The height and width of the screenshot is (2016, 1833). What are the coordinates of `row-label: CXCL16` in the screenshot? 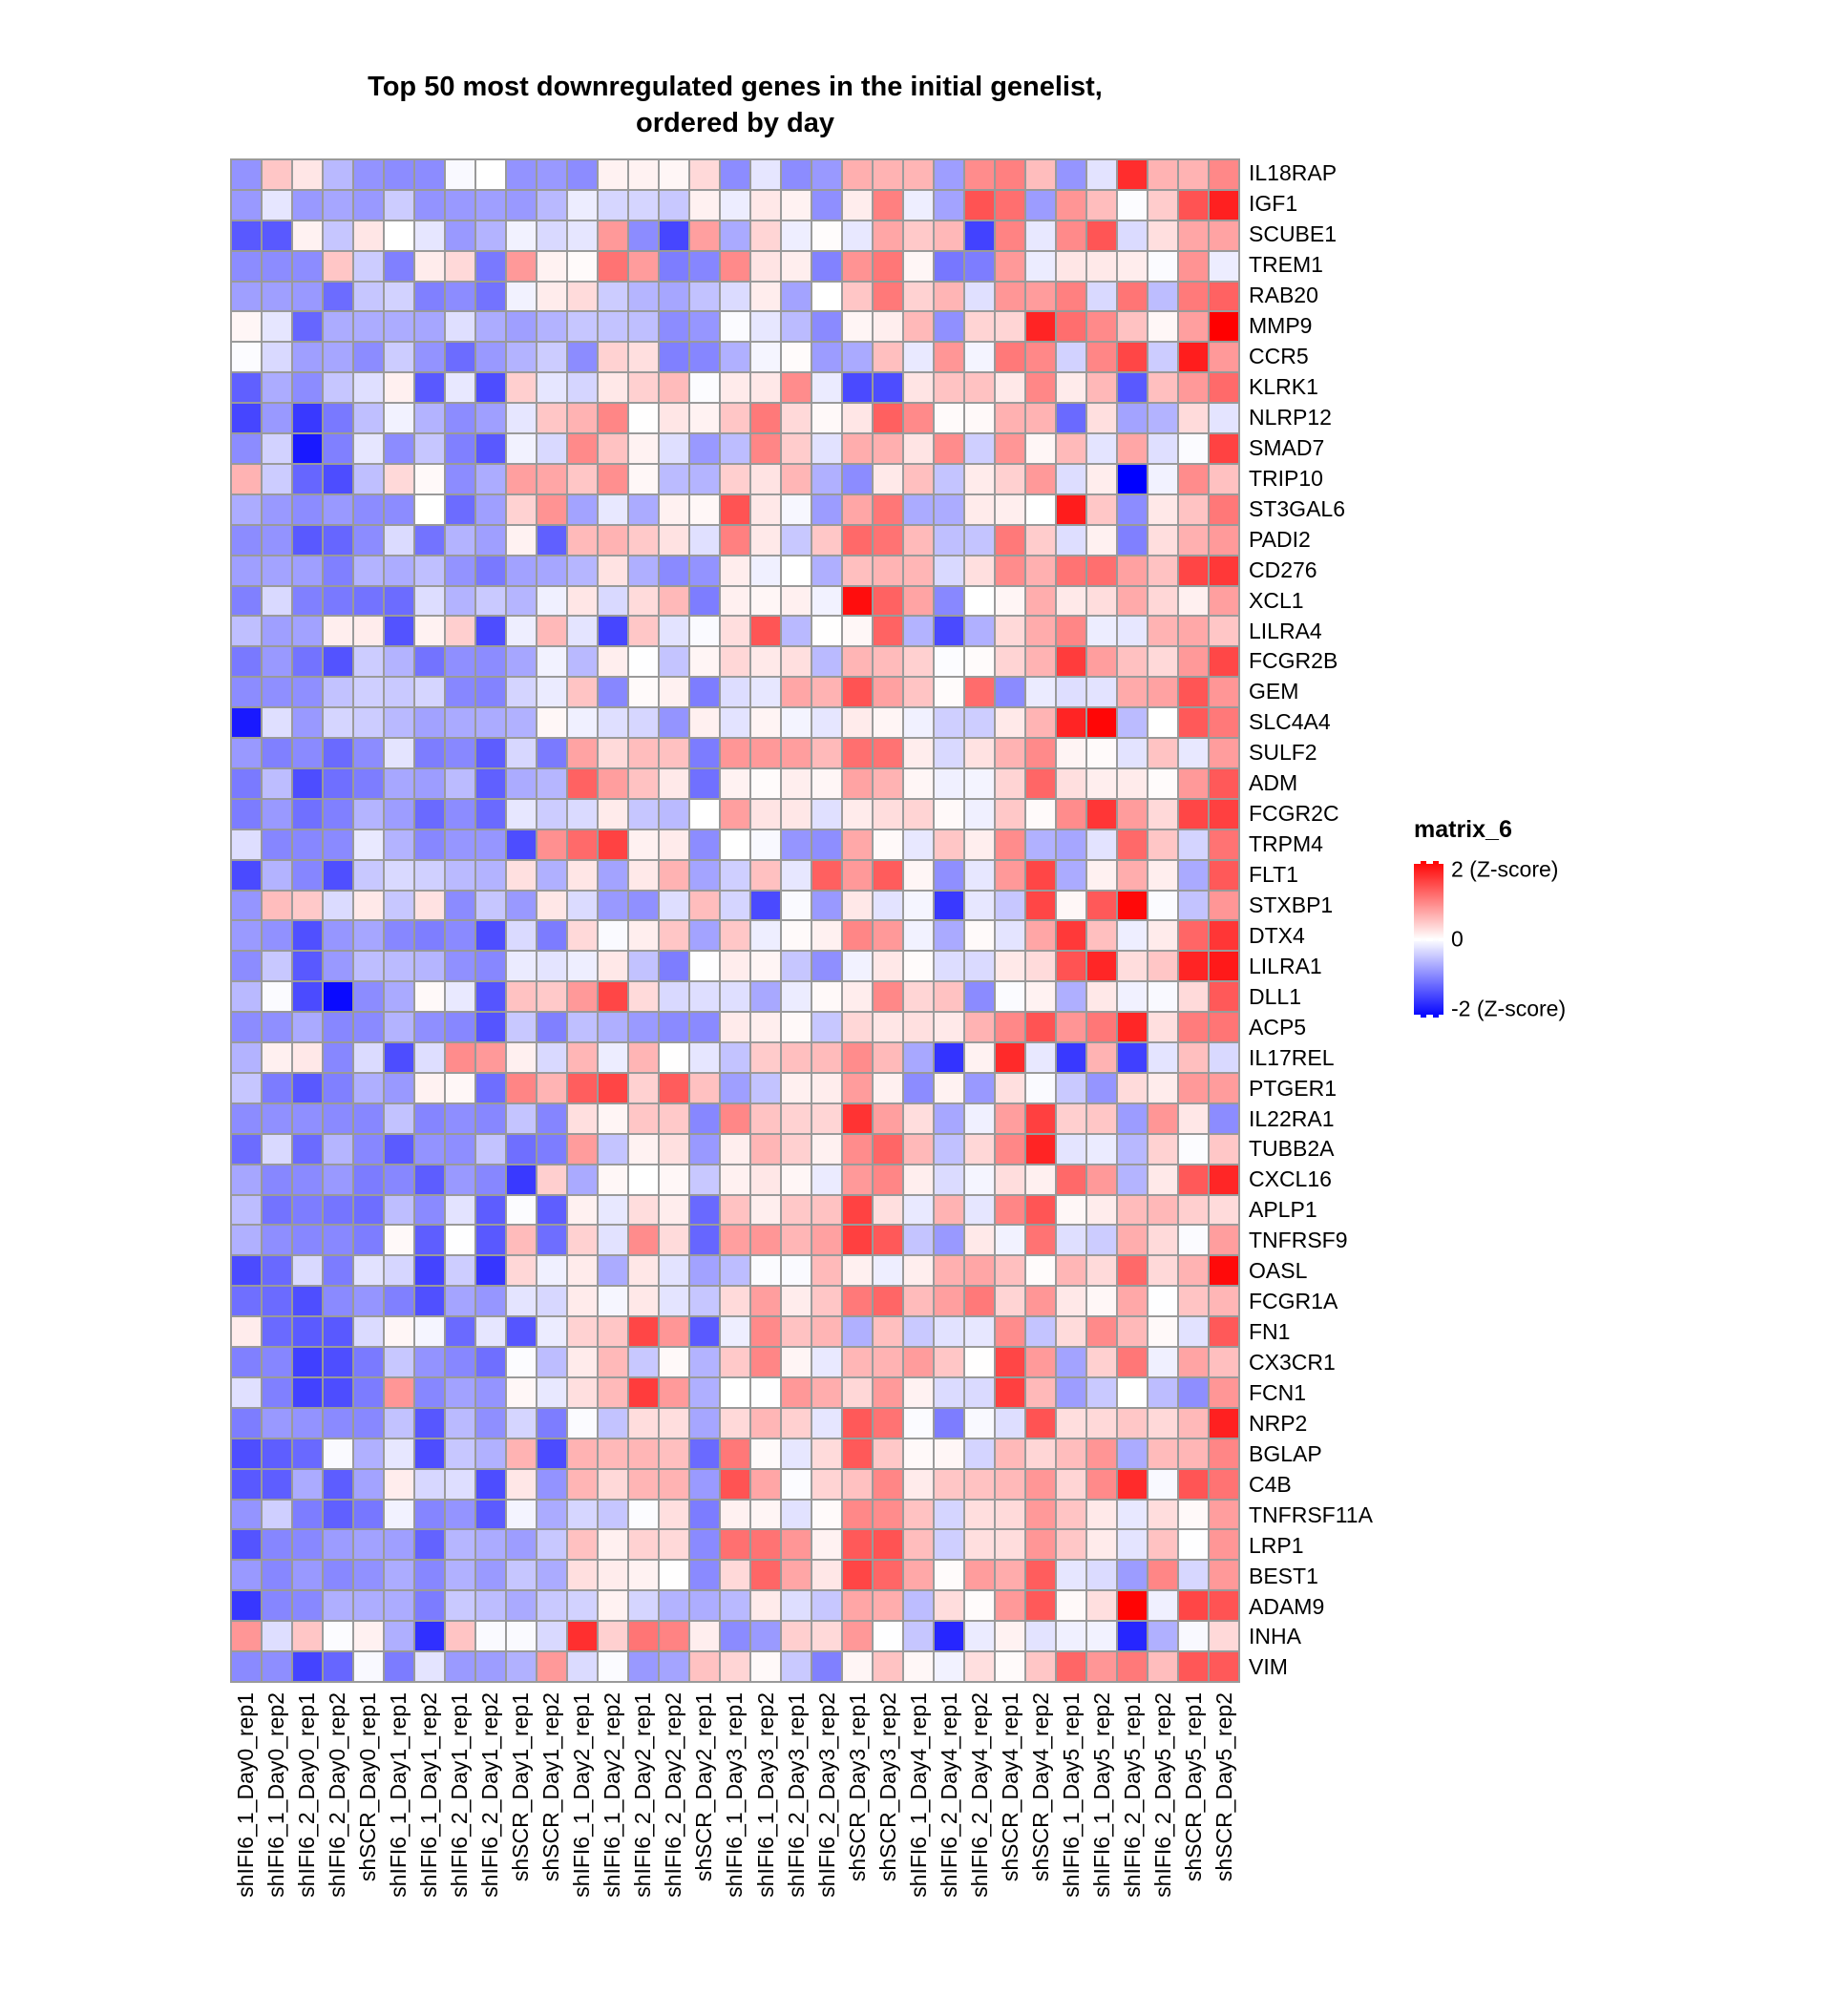 It's located at (1291, 1179).